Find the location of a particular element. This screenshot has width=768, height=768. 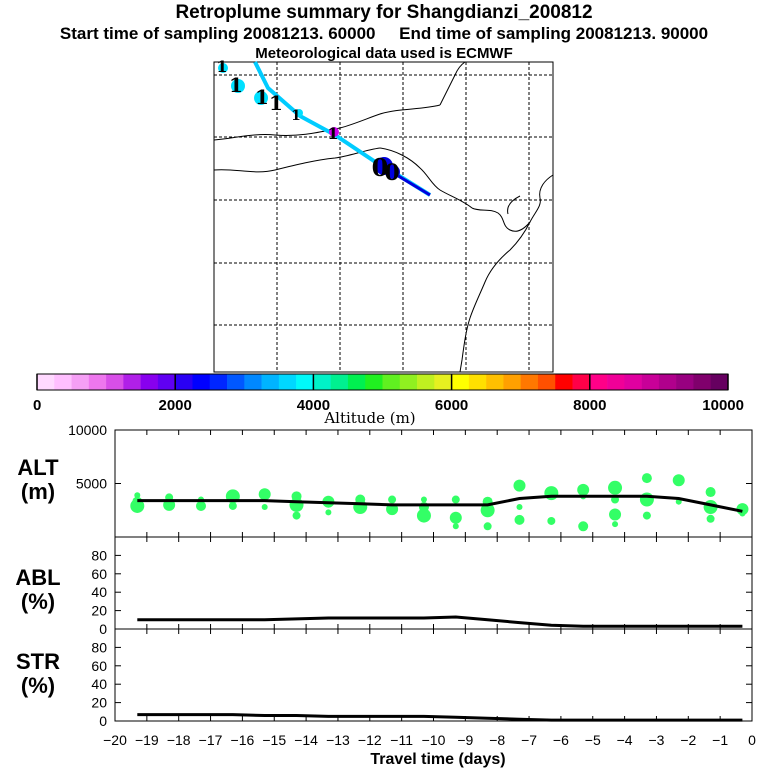

panel-ylabel: ALT is located at coordinates (38, 467).